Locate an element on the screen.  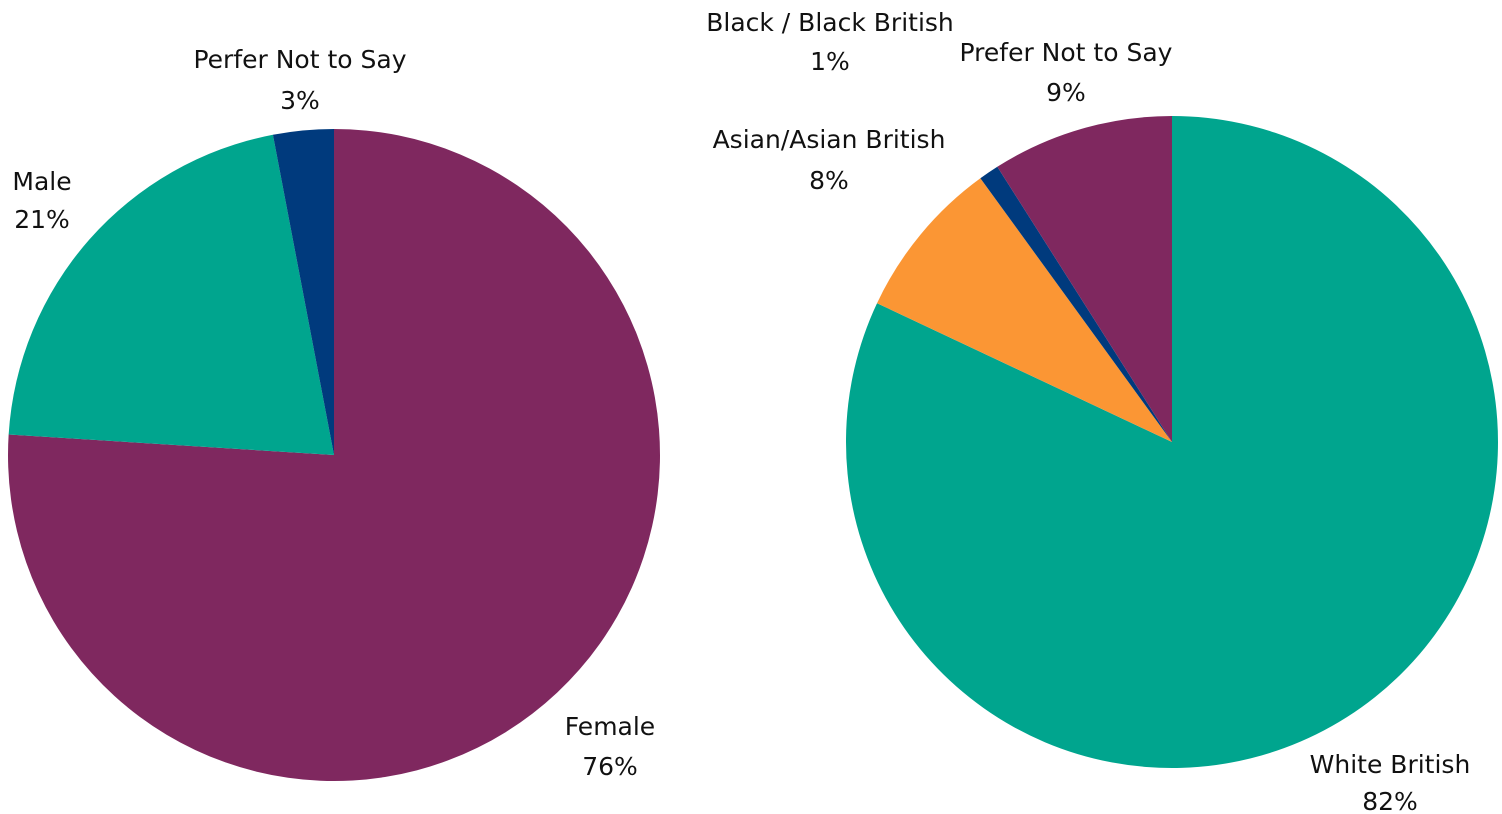
slice-label-male: Male is located at coordinates (41, 181).